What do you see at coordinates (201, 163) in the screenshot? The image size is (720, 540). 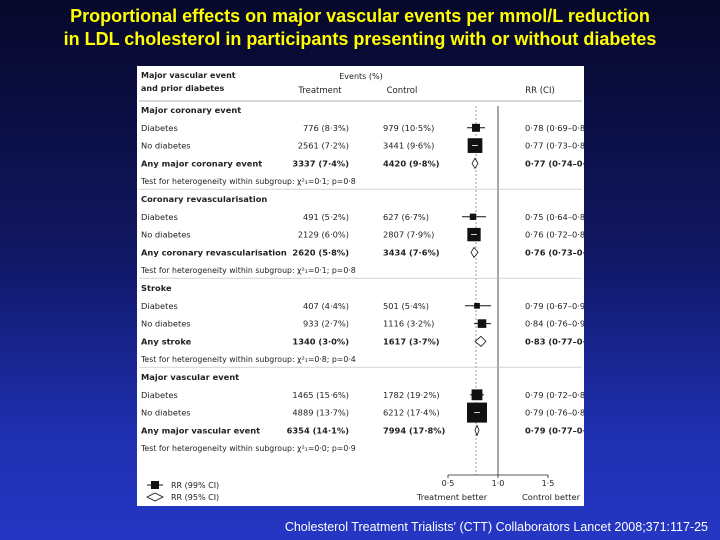 I see `summary-label: Any major coronary event` at bounding box center [201, 163].